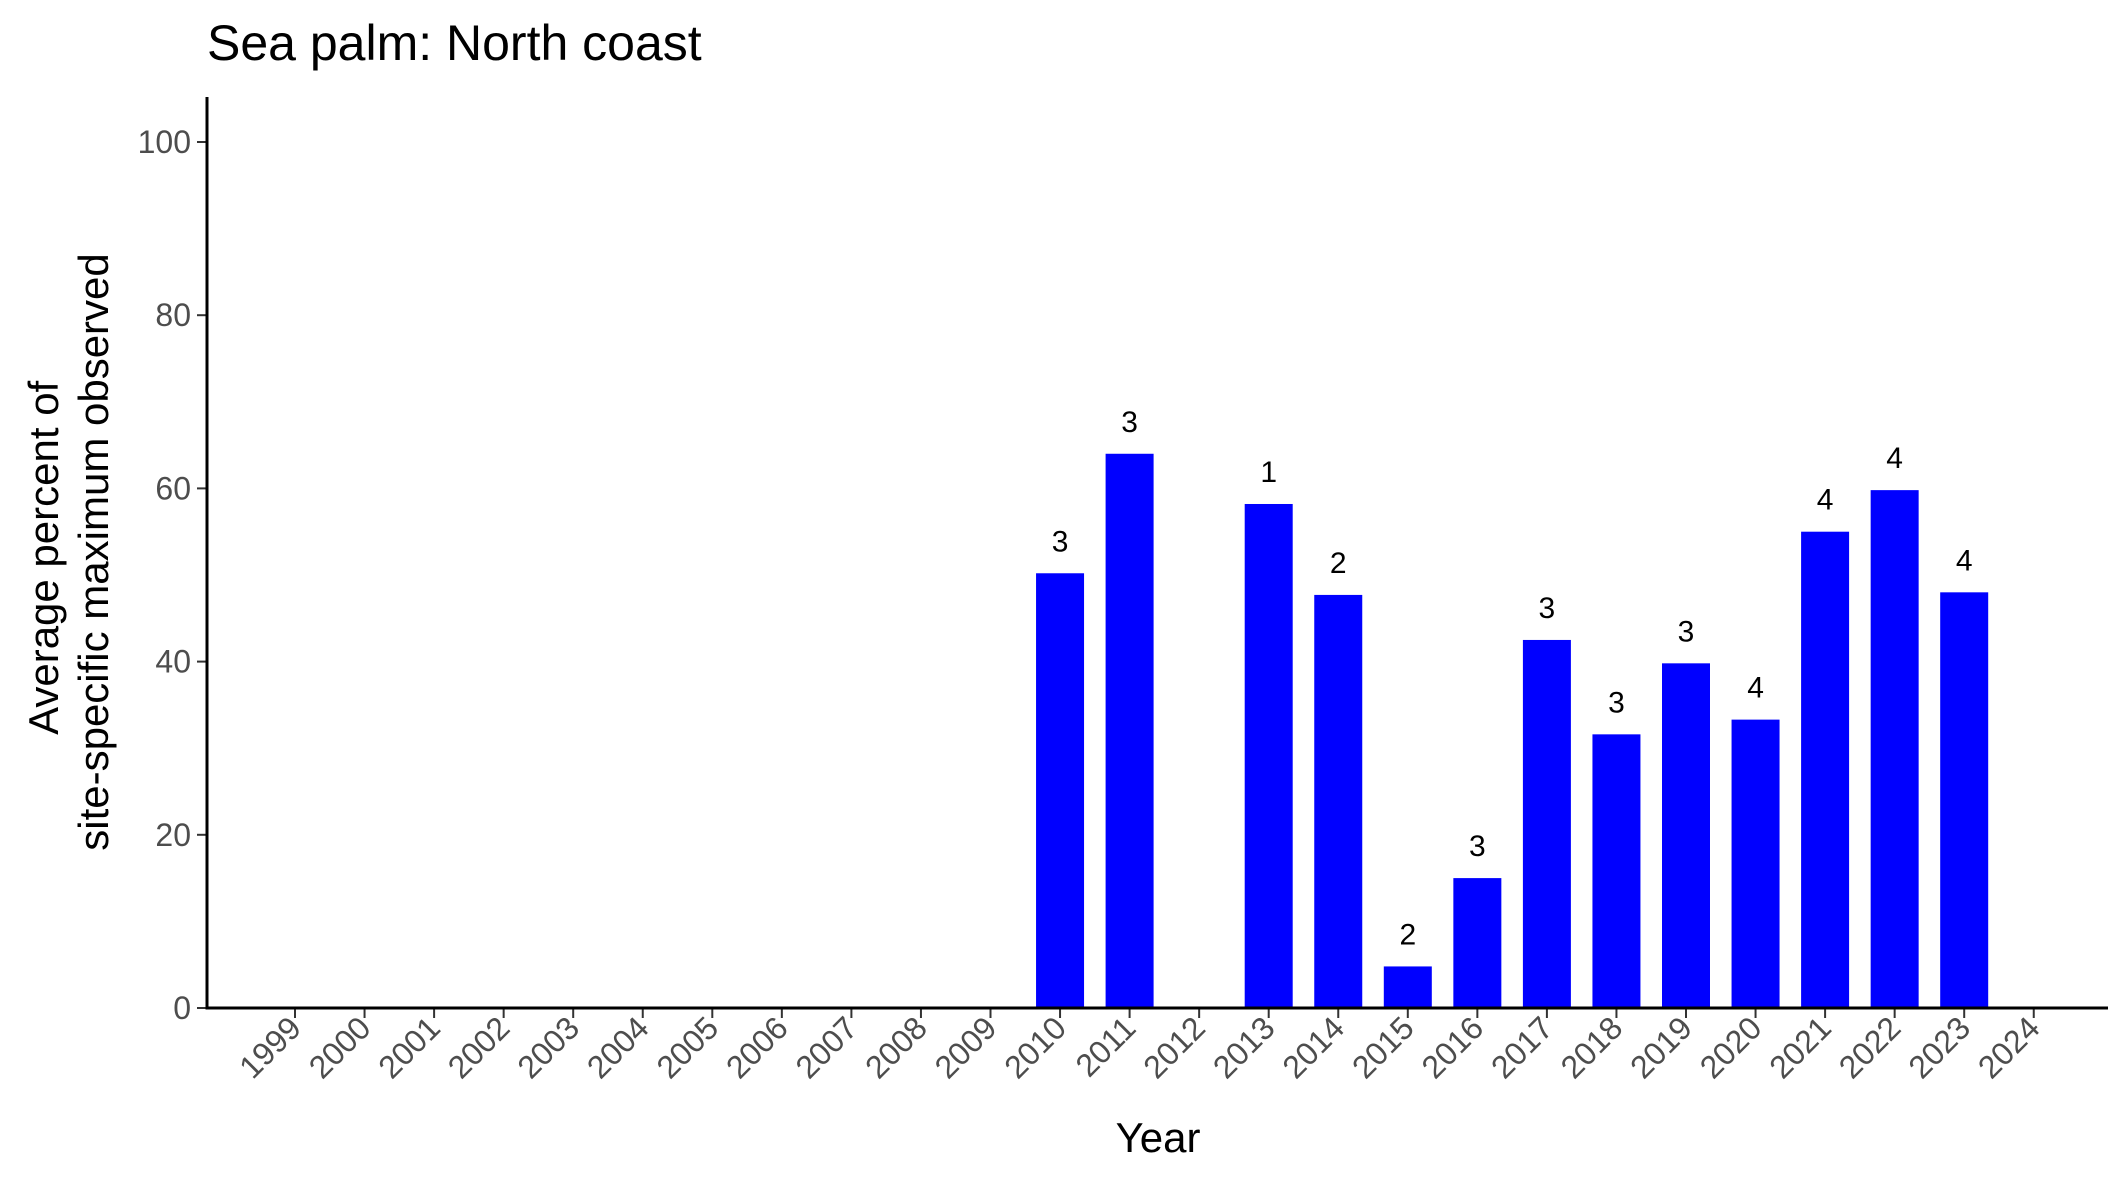 The width and height of the screenshot is (2125, 1181). I want to click on x-tick-label: 2002, so click(479, 1047).